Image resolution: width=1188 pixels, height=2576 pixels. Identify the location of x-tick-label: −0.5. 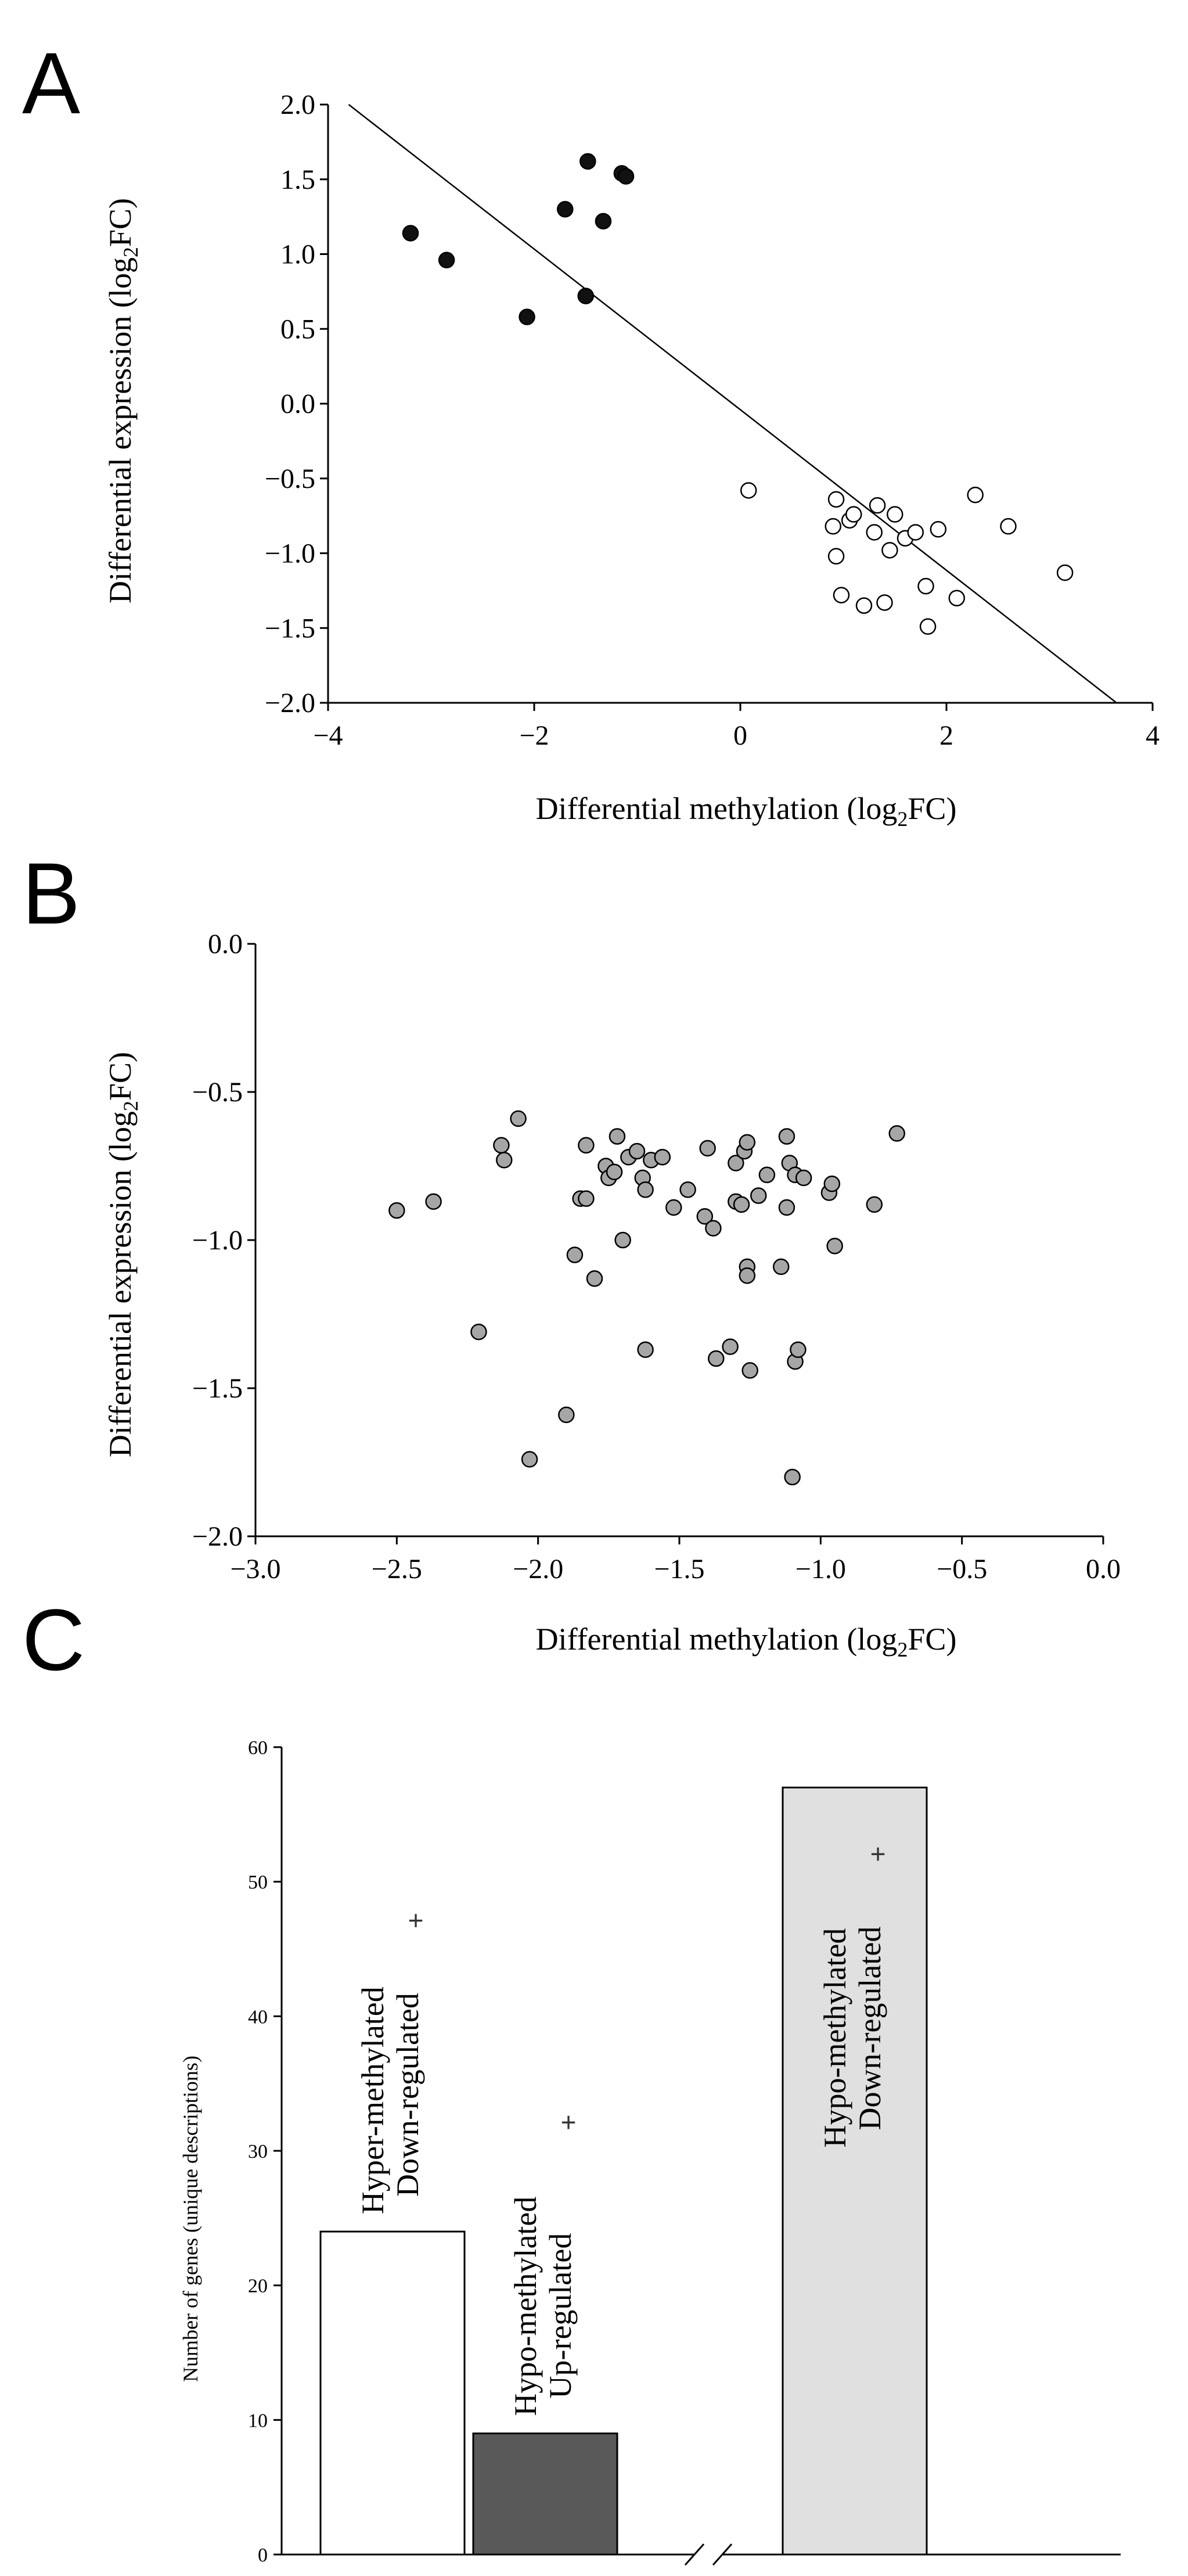
(962, 1569).